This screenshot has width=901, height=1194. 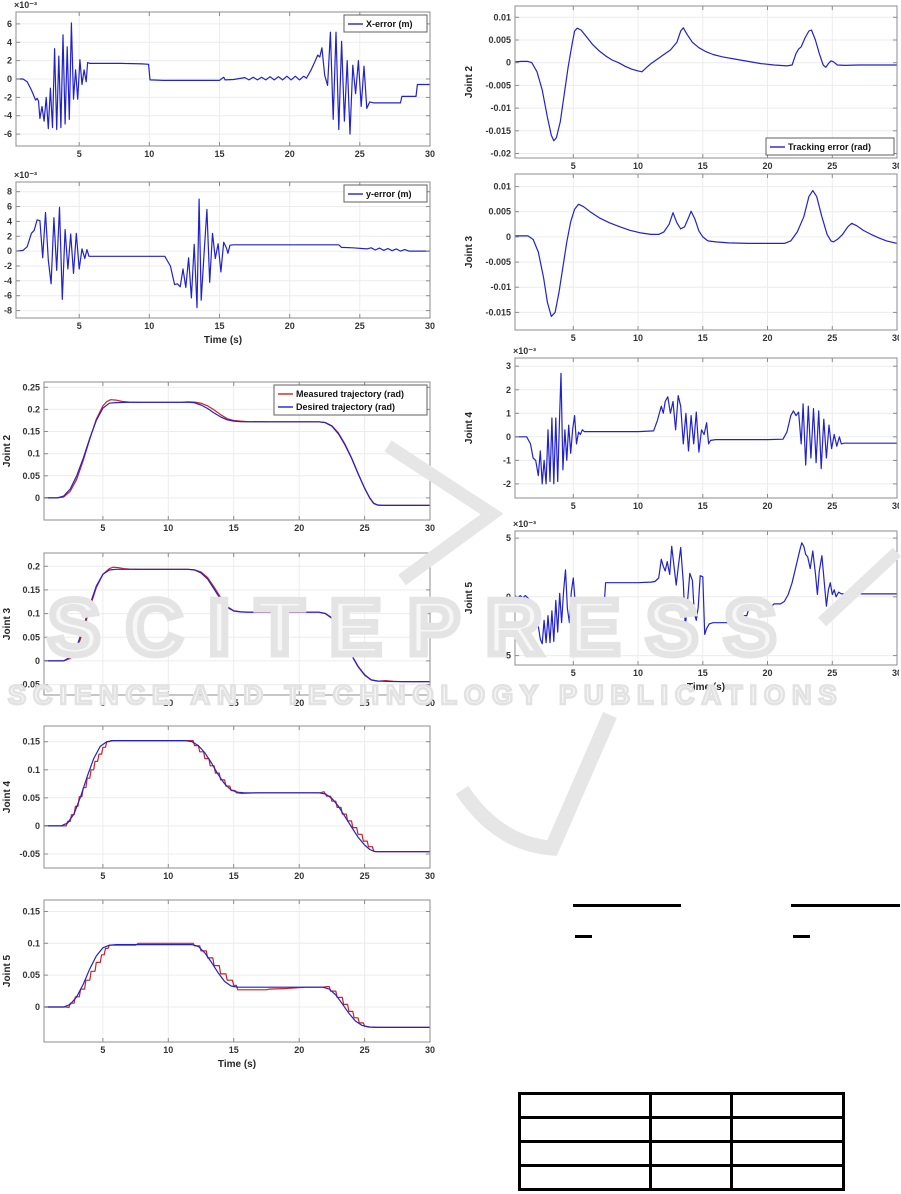 I want to click on chart-joint4-tracking-error: 5 10 15 20 25 30 -2 -1 0 1 2 3×10⁻³ Joint 4, so click(x=681, y=428).